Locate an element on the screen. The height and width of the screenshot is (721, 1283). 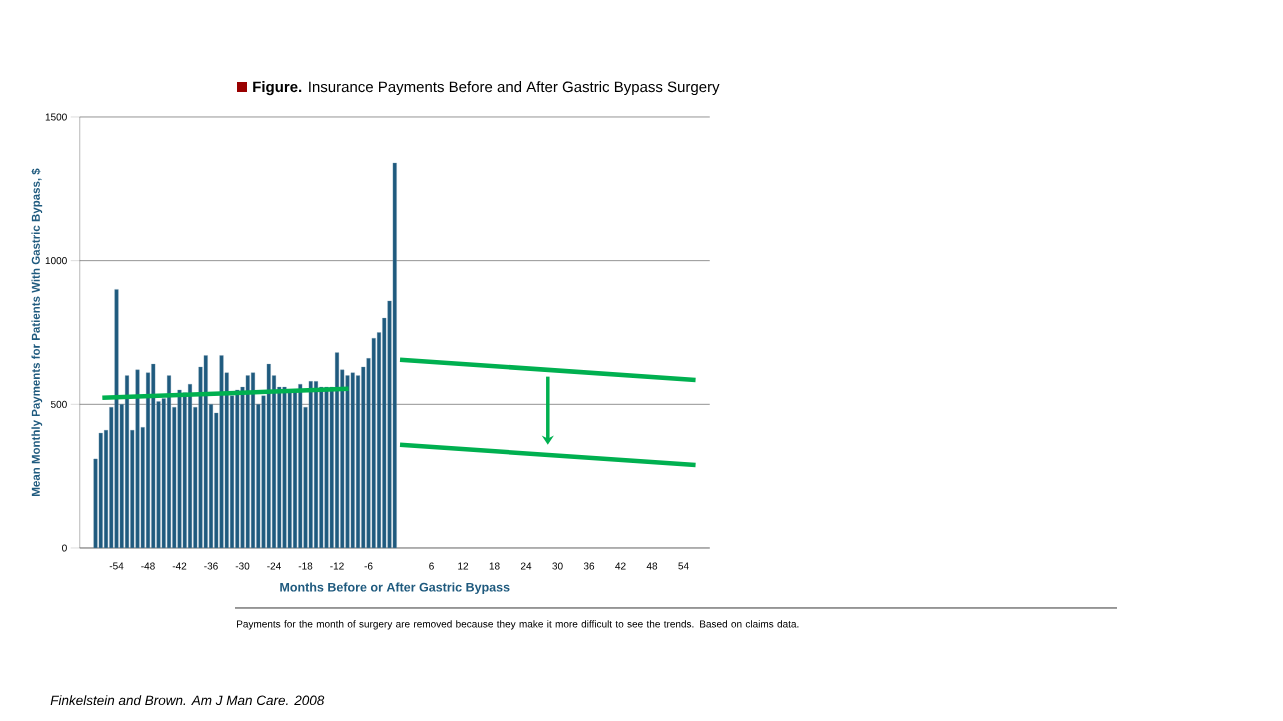
text: Payments for the month of surgery are removed because they make it more difficult to see the trends. Based on claims data. is located at coordinates (518, 625).